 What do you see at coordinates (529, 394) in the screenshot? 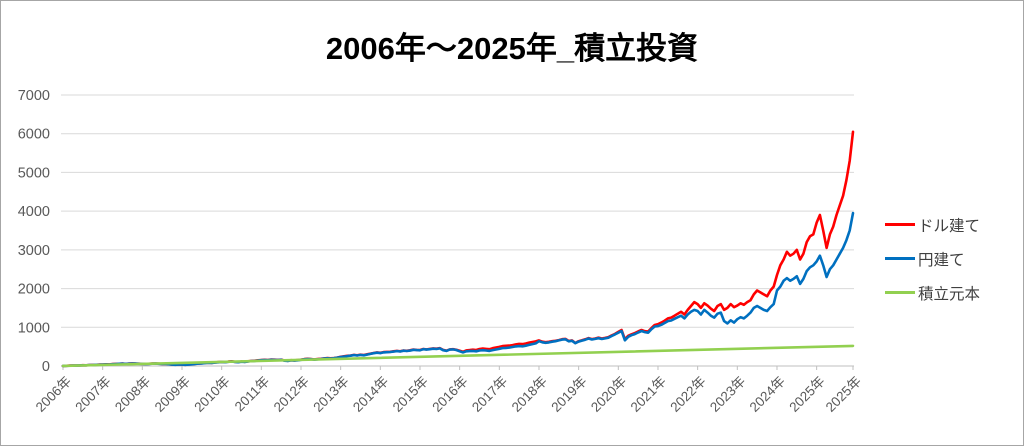
I see `svg-text: 2018年` at bounding box center [529, 394].